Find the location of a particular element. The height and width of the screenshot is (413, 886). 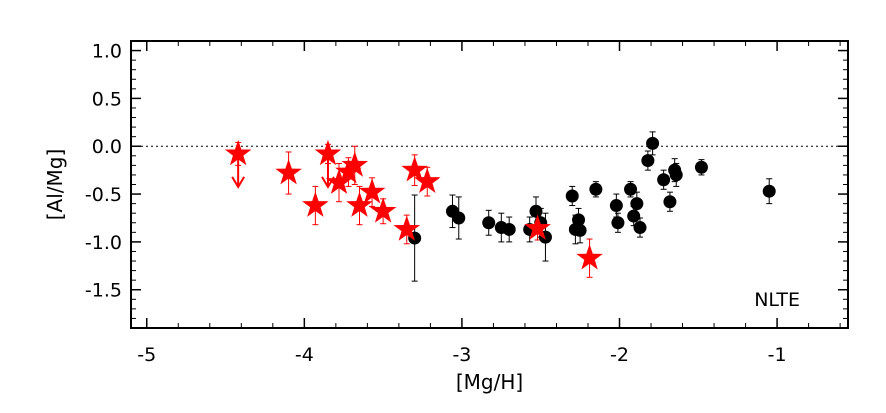

red-star-series is located at coordinates (413, 204).